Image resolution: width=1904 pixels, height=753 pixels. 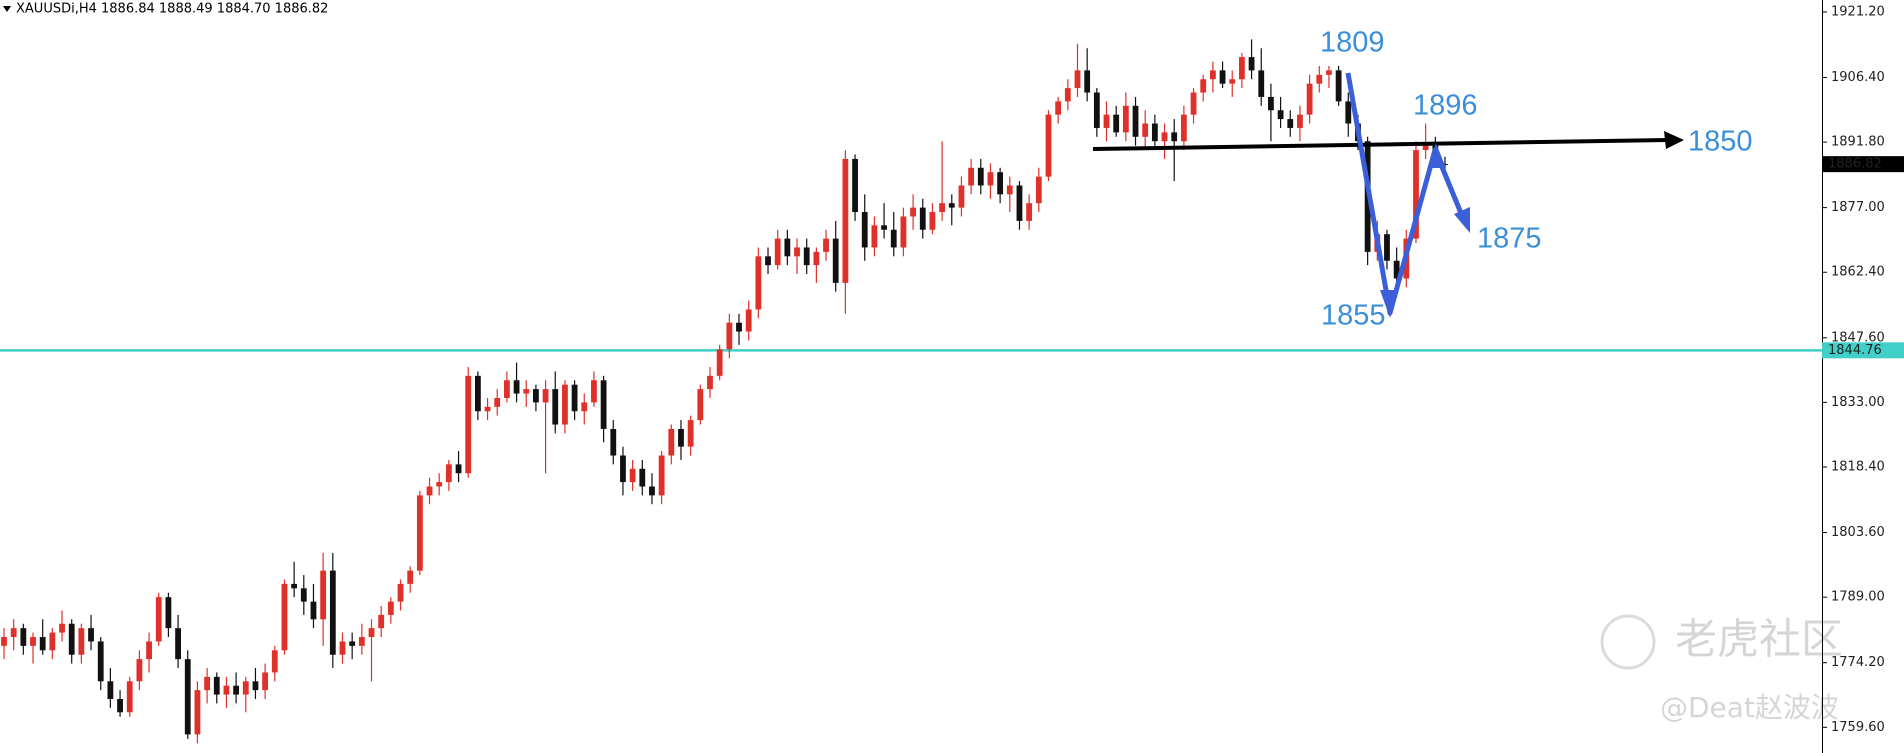 I want to click on last-price-box, so click(x=1863, y=164).